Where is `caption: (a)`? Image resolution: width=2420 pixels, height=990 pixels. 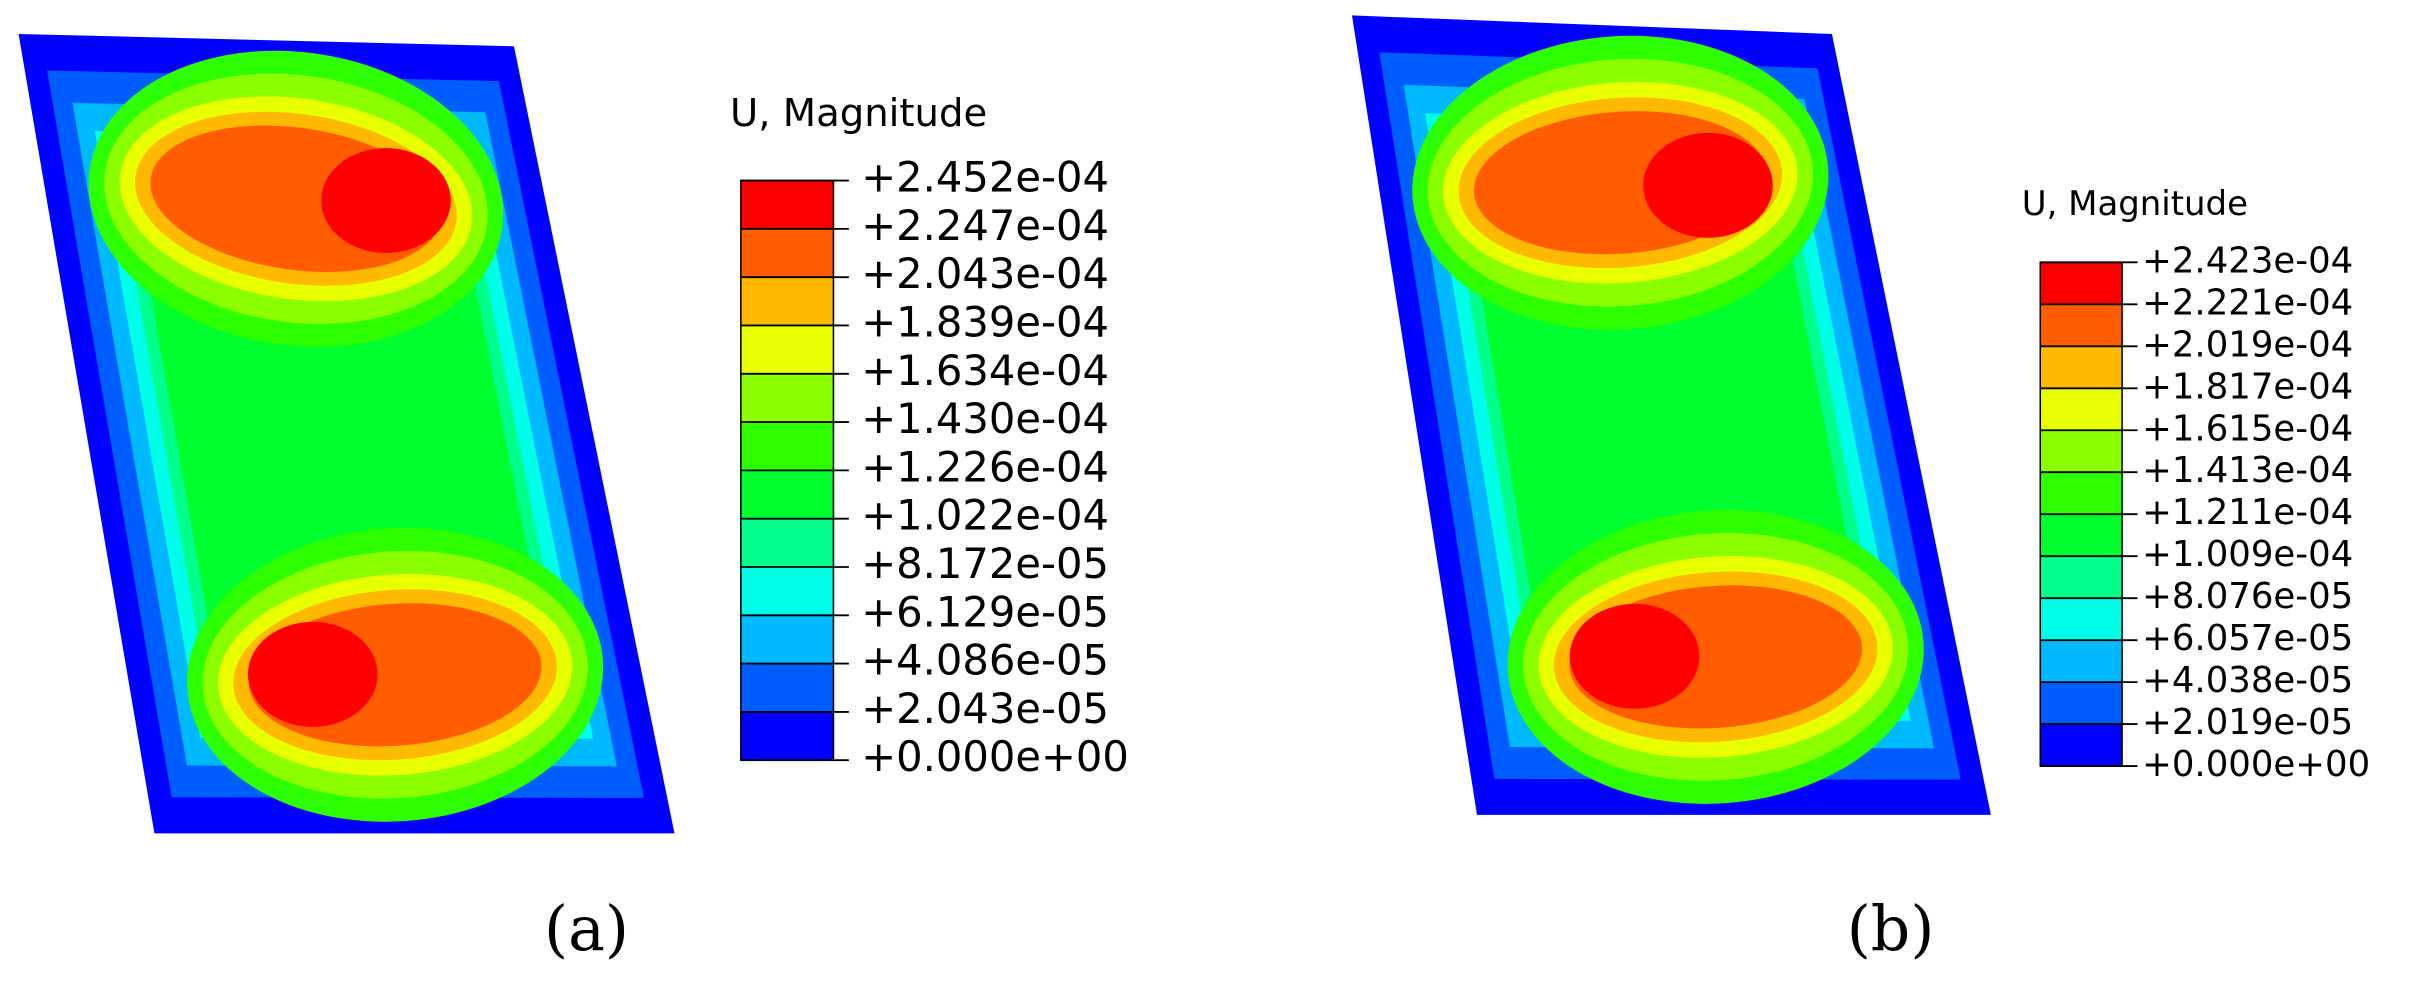
caption: (a) is located at coordinates (586, 929).